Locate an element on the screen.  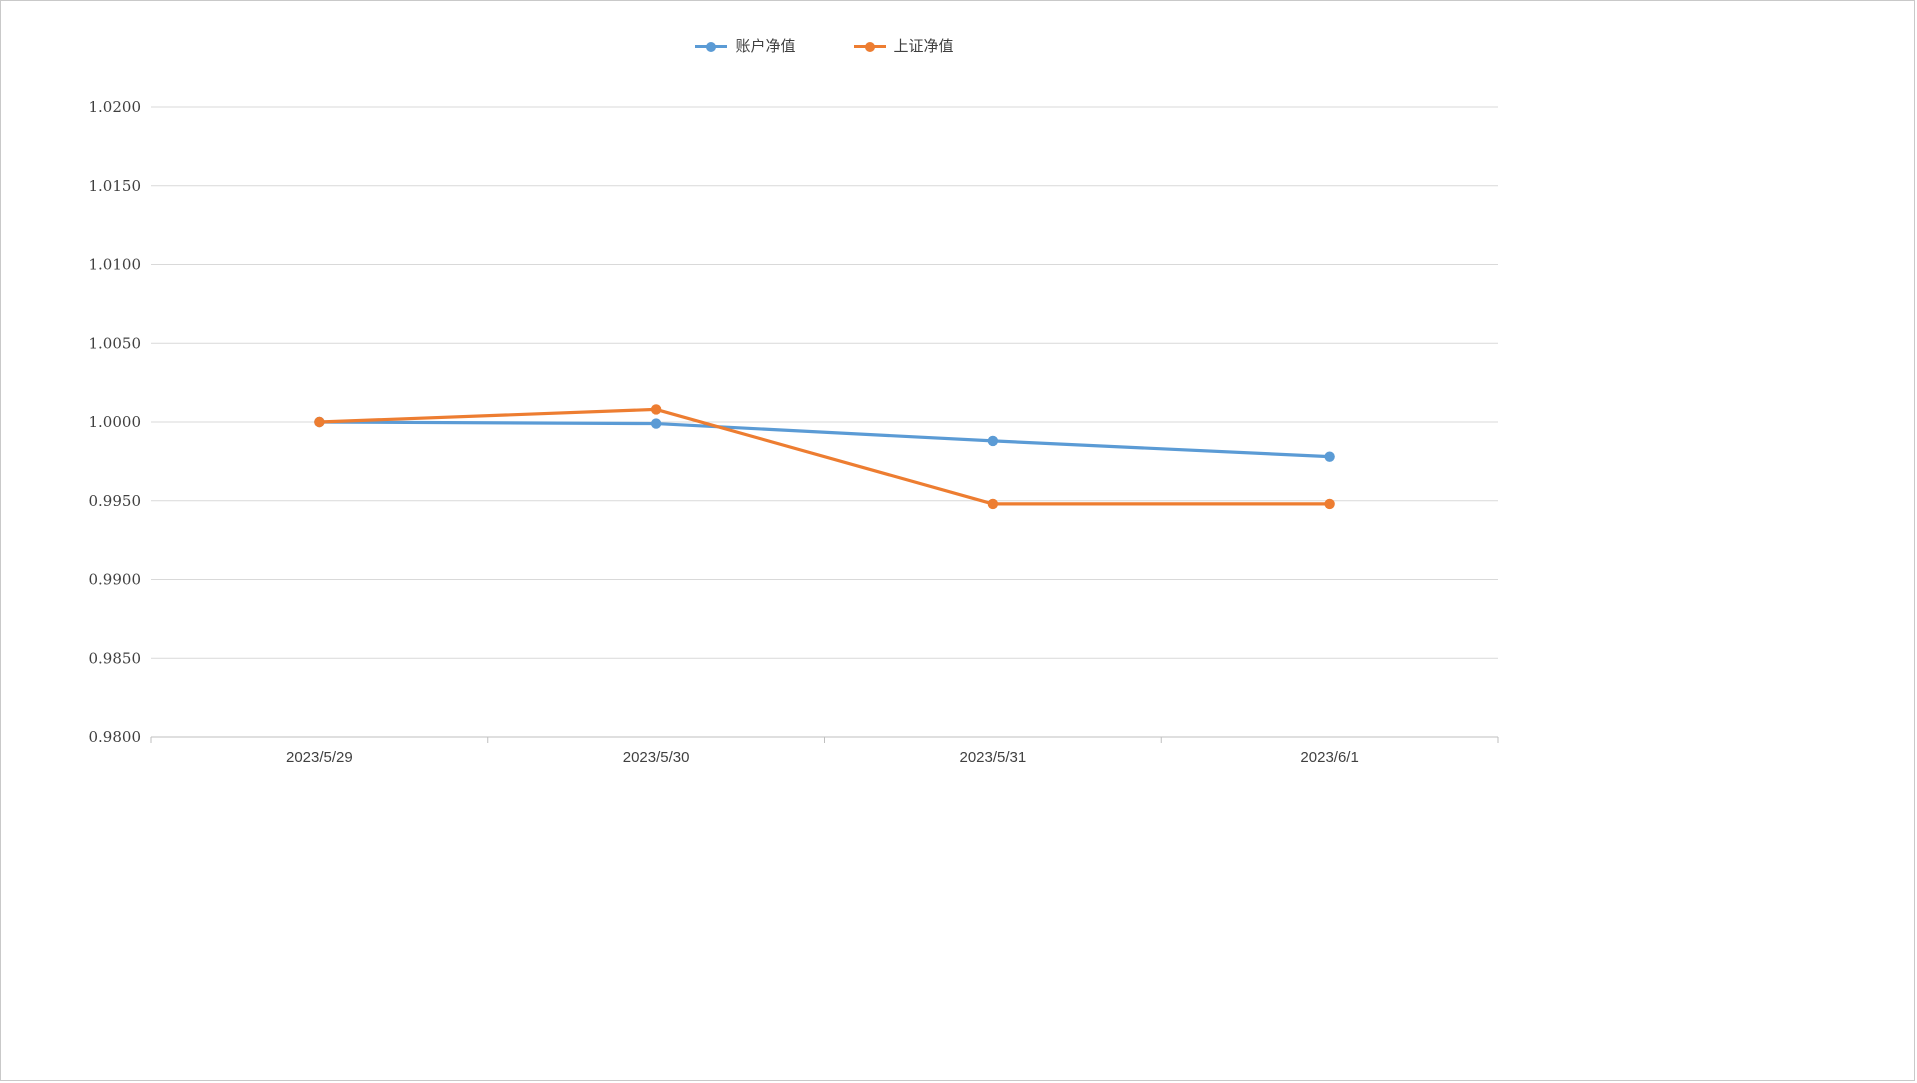
x-axis-tick-label: 2023/5/31 is located at coordinates (993, 757).